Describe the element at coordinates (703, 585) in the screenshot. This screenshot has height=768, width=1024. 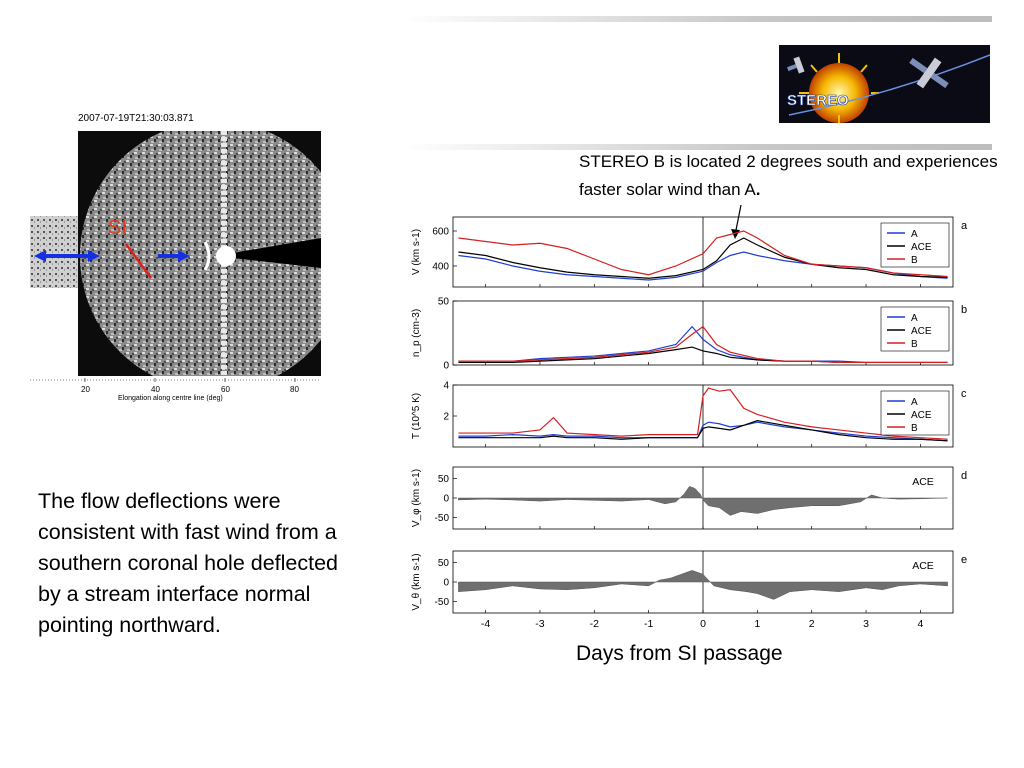
I see `series-area-ACE-e` at that location.